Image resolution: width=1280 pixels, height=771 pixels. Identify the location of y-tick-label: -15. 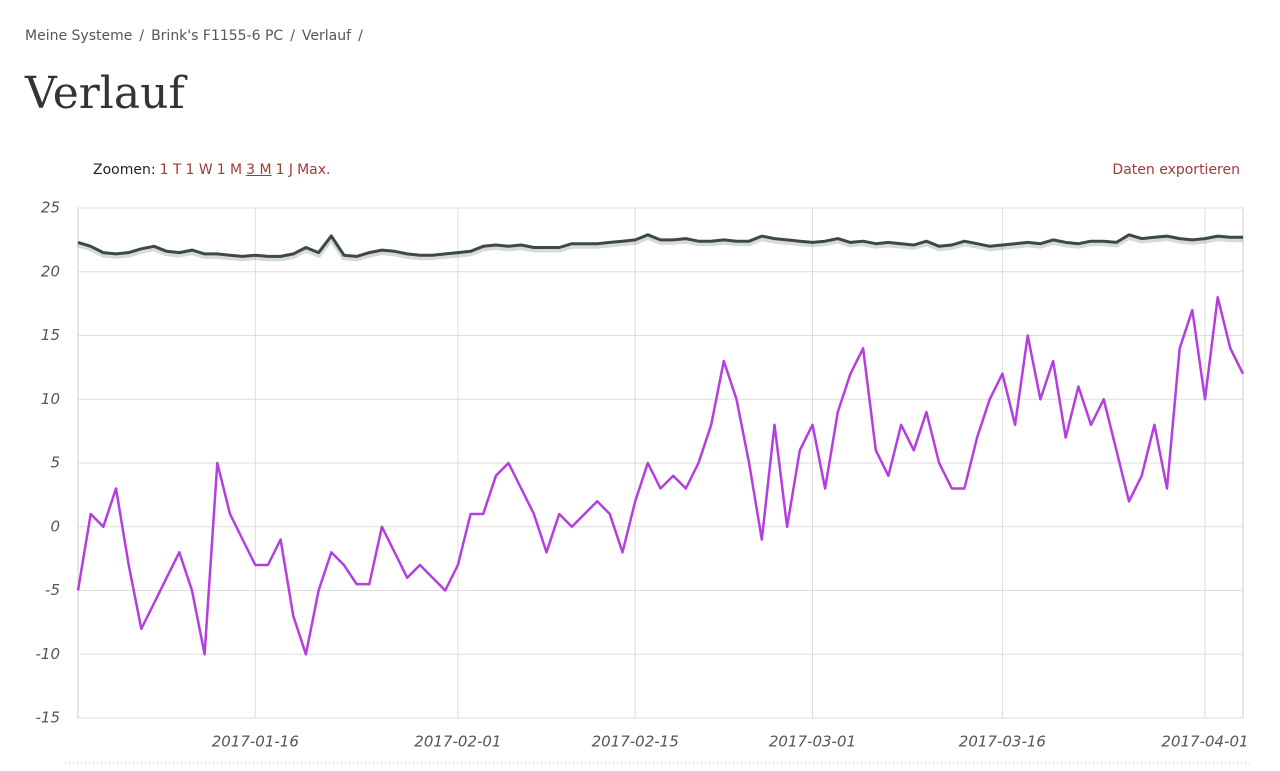
(48, 718).